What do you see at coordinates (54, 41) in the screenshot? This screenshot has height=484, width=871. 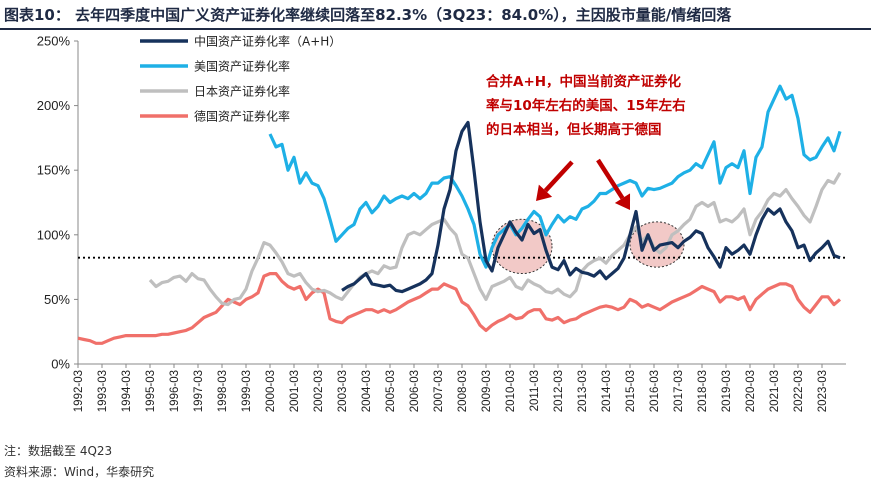 I see `y-tick-label: 250%` at bounding box center [54, 41].